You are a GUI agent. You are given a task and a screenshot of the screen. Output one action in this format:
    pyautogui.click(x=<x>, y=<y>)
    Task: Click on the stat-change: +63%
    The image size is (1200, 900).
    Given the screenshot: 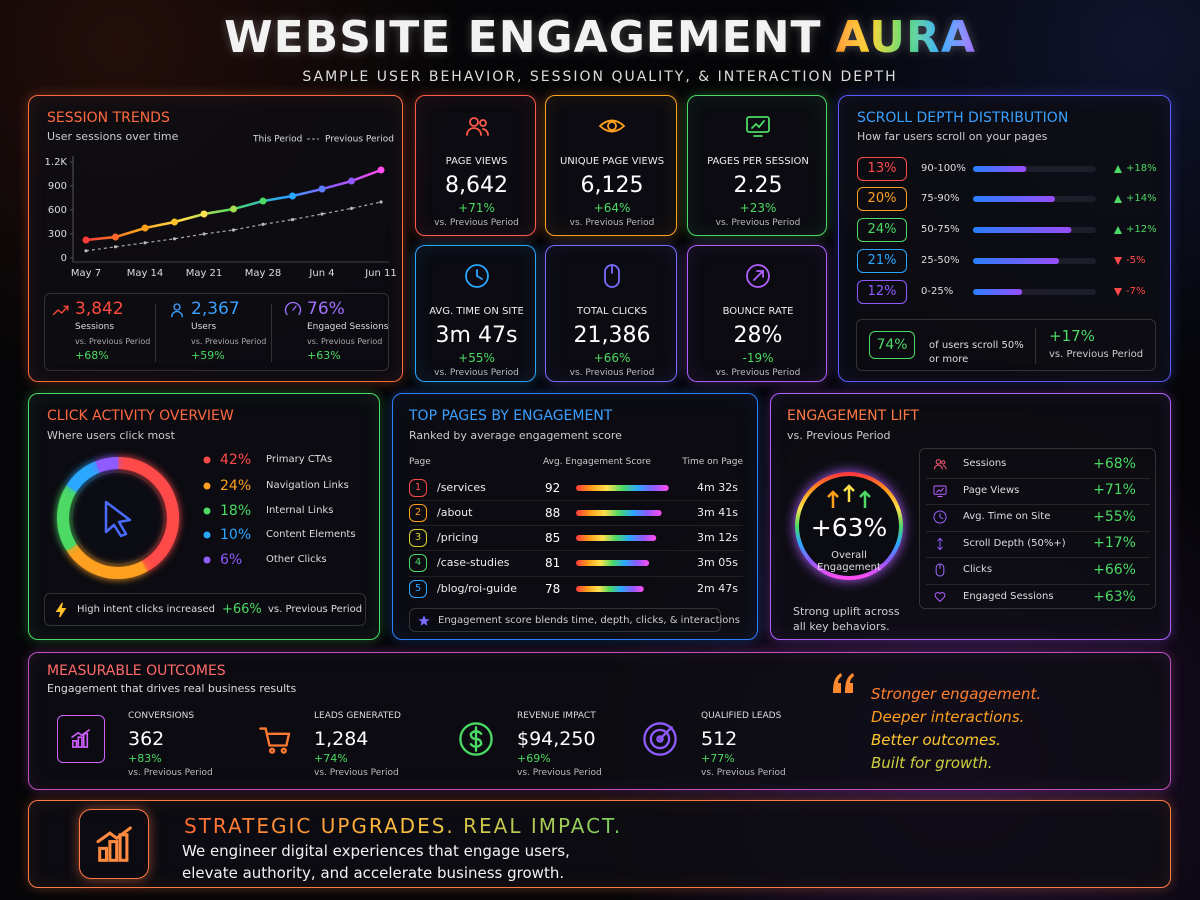 What is the action you would take?
    pyautogui.click(x=324, y=356)
    